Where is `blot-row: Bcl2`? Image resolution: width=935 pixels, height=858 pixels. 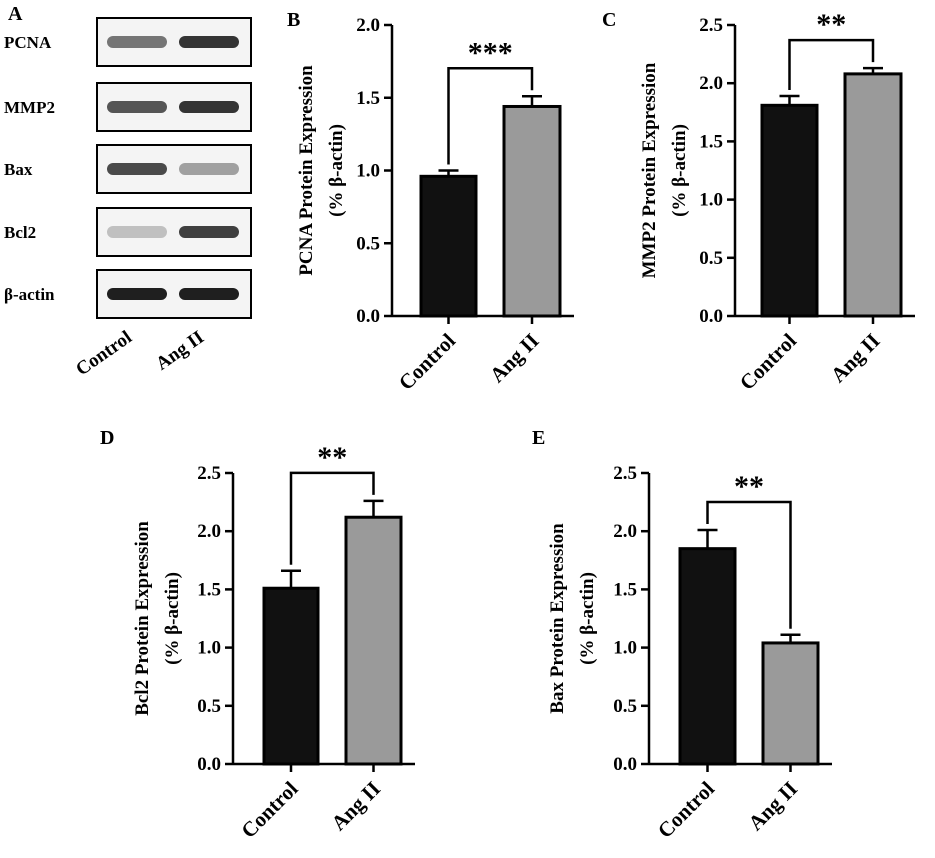 blot-row: Bcl2 is located at coordinates (128, 232).